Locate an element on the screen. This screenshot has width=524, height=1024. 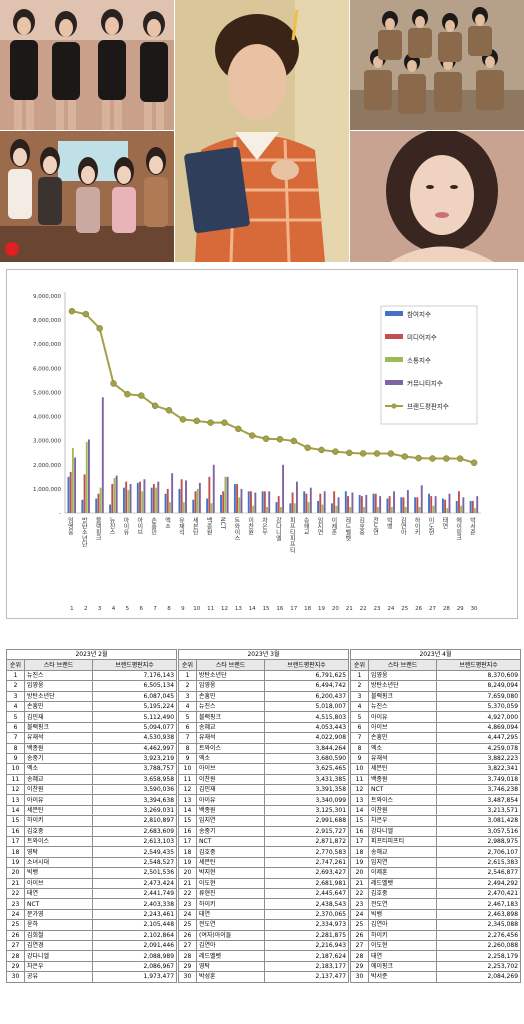
score-cell: 2,463,898 is located at coordinates (478, 914).